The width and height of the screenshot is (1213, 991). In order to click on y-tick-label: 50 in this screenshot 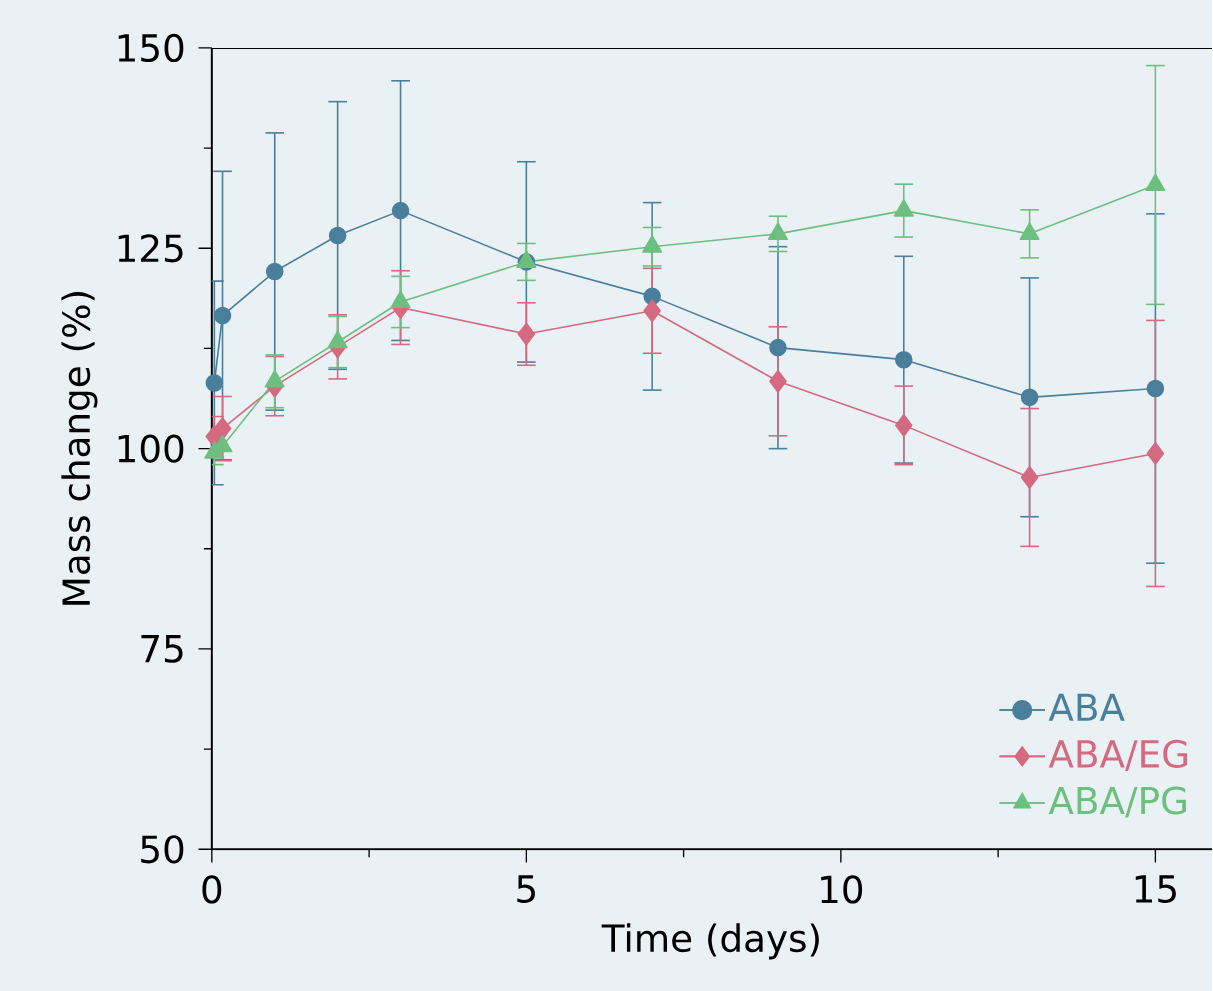, I will do `click(162, 849)`.